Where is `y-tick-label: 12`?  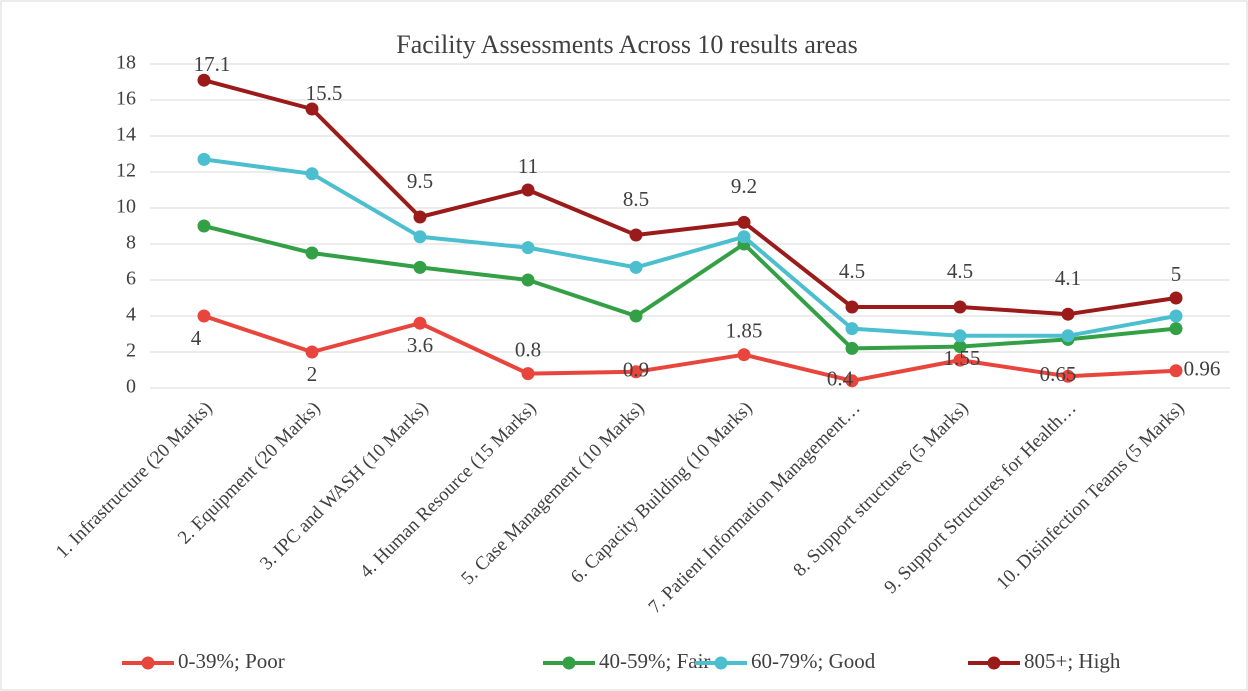
y-tick-label: 12 is located at coordinates (126, 171).